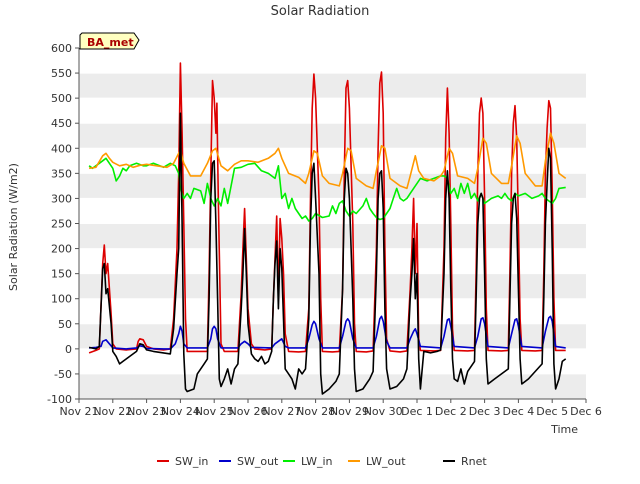 The width and height of the screenshot is (640, 484). What do you see at coordinates (61, 274) in the screenshot?
I see `y-tick-label: 150` at bounding box center [61, 274].